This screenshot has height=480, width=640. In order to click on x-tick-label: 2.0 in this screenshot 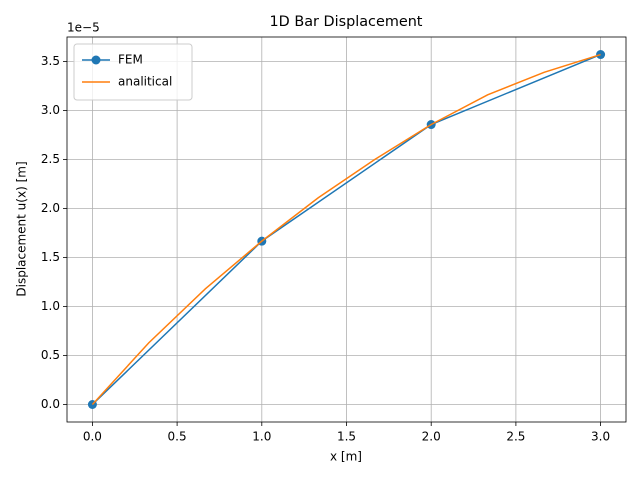, I will do `click(431, 437)`.